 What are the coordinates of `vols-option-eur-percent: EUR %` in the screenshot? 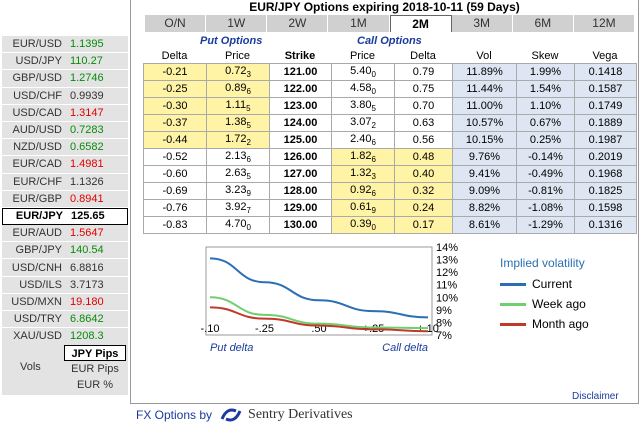 It's located at (95, 385).